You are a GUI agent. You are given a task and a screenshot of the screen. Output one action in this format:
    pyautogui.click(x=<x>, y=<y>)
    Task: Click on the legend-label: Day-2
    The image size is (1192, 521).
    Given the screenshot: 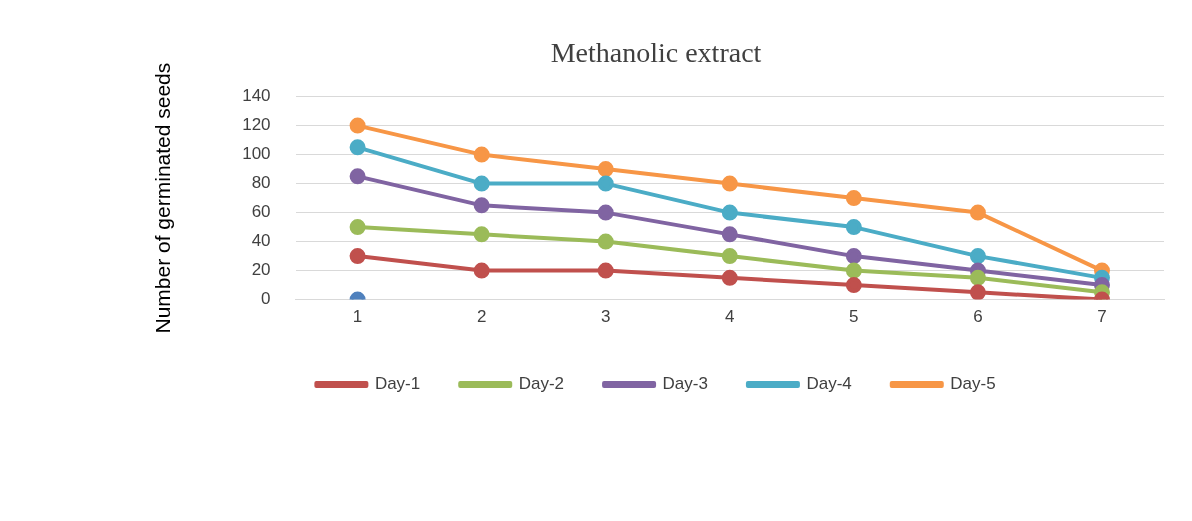 What is the action you would take?
    pyautogui.click(x=541, y=384)
    